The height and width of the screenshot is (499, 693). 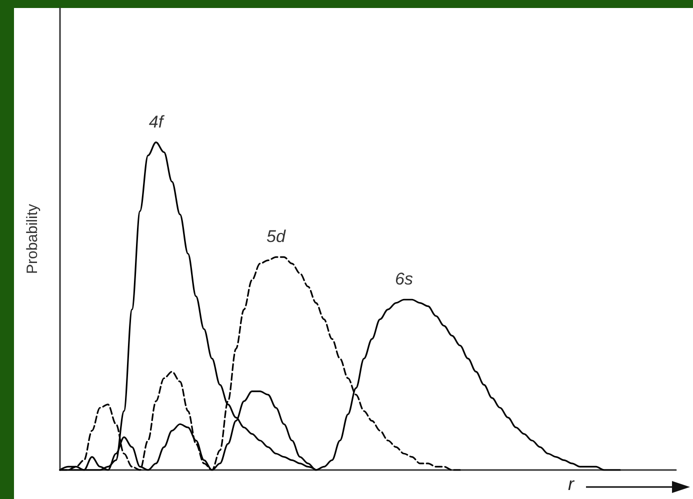 I want to click on series-label: 4f, so click(x=157, y=122).